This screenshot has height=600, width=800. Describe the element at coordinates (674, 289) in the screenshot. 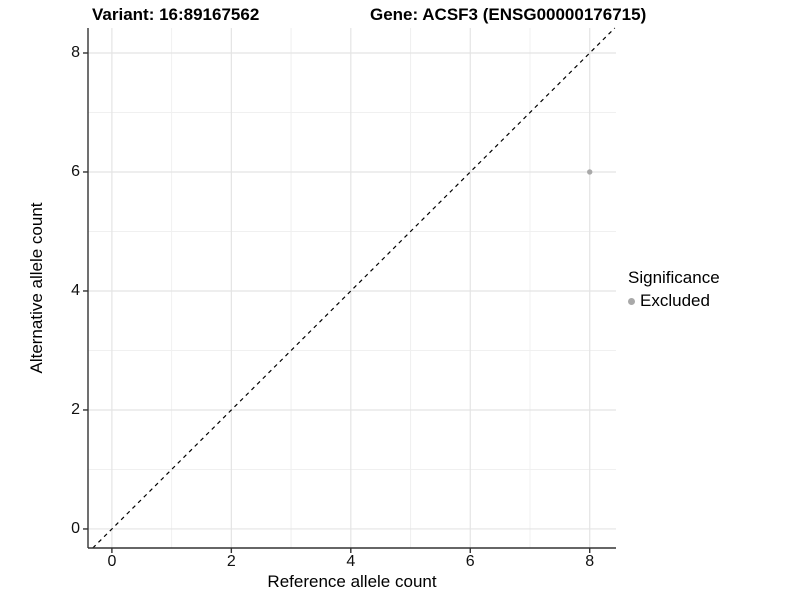

I see `legend: Significance Excluded` at that location.